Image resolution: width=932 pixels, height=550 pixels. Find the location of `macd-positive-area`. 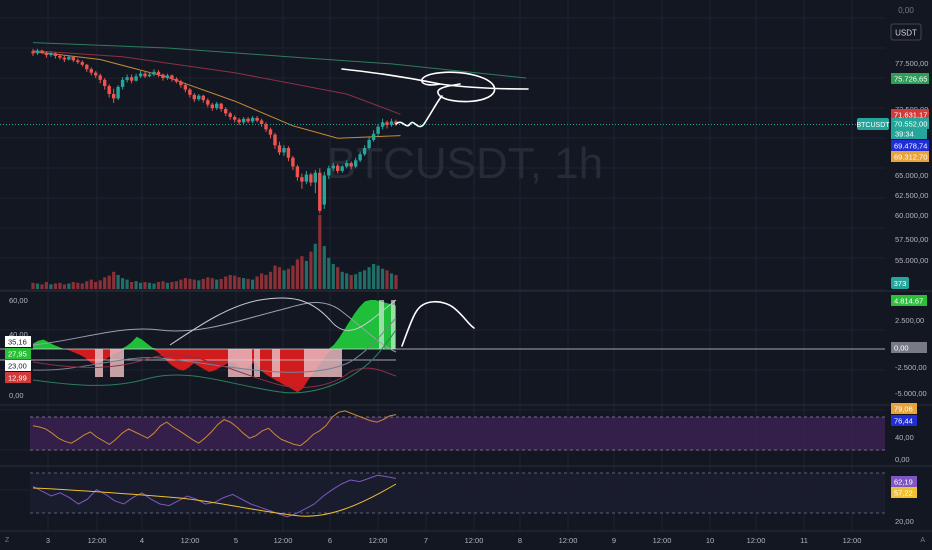

macd-positive-area is located at coordinates (214, 324).